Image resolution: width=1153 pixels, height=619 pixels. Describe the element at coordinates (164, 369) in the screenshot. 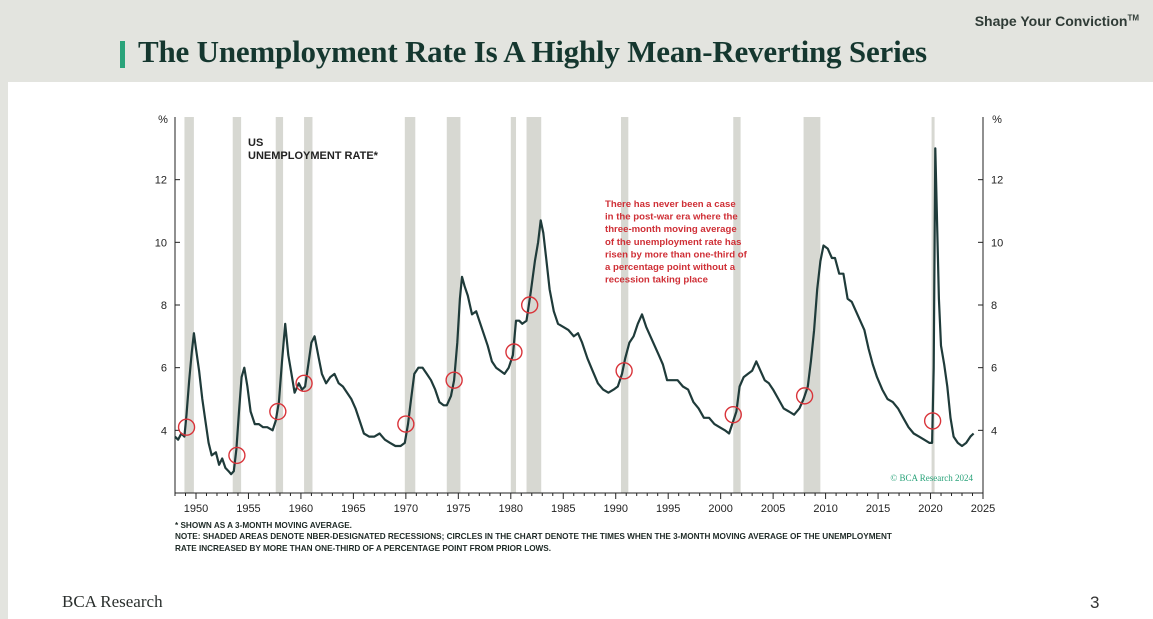

I see `y-tick-label-left: 6` at that location.